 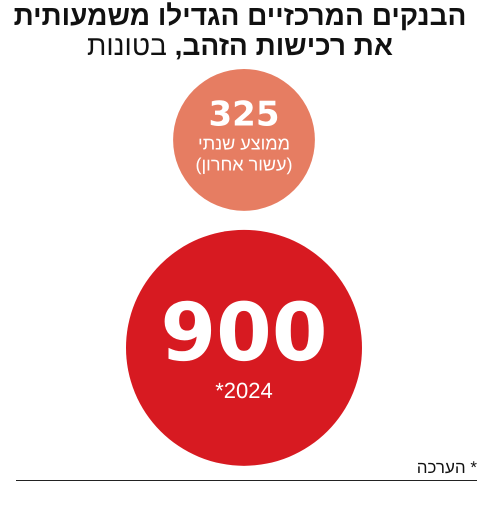 What do you see at coordinates (240, 30) in the screenshot?
I see `text: הבנקים המרכזיים הגדילו משמעותית את רכישות הזהב, בטונות` at bounding box center [240, 30].